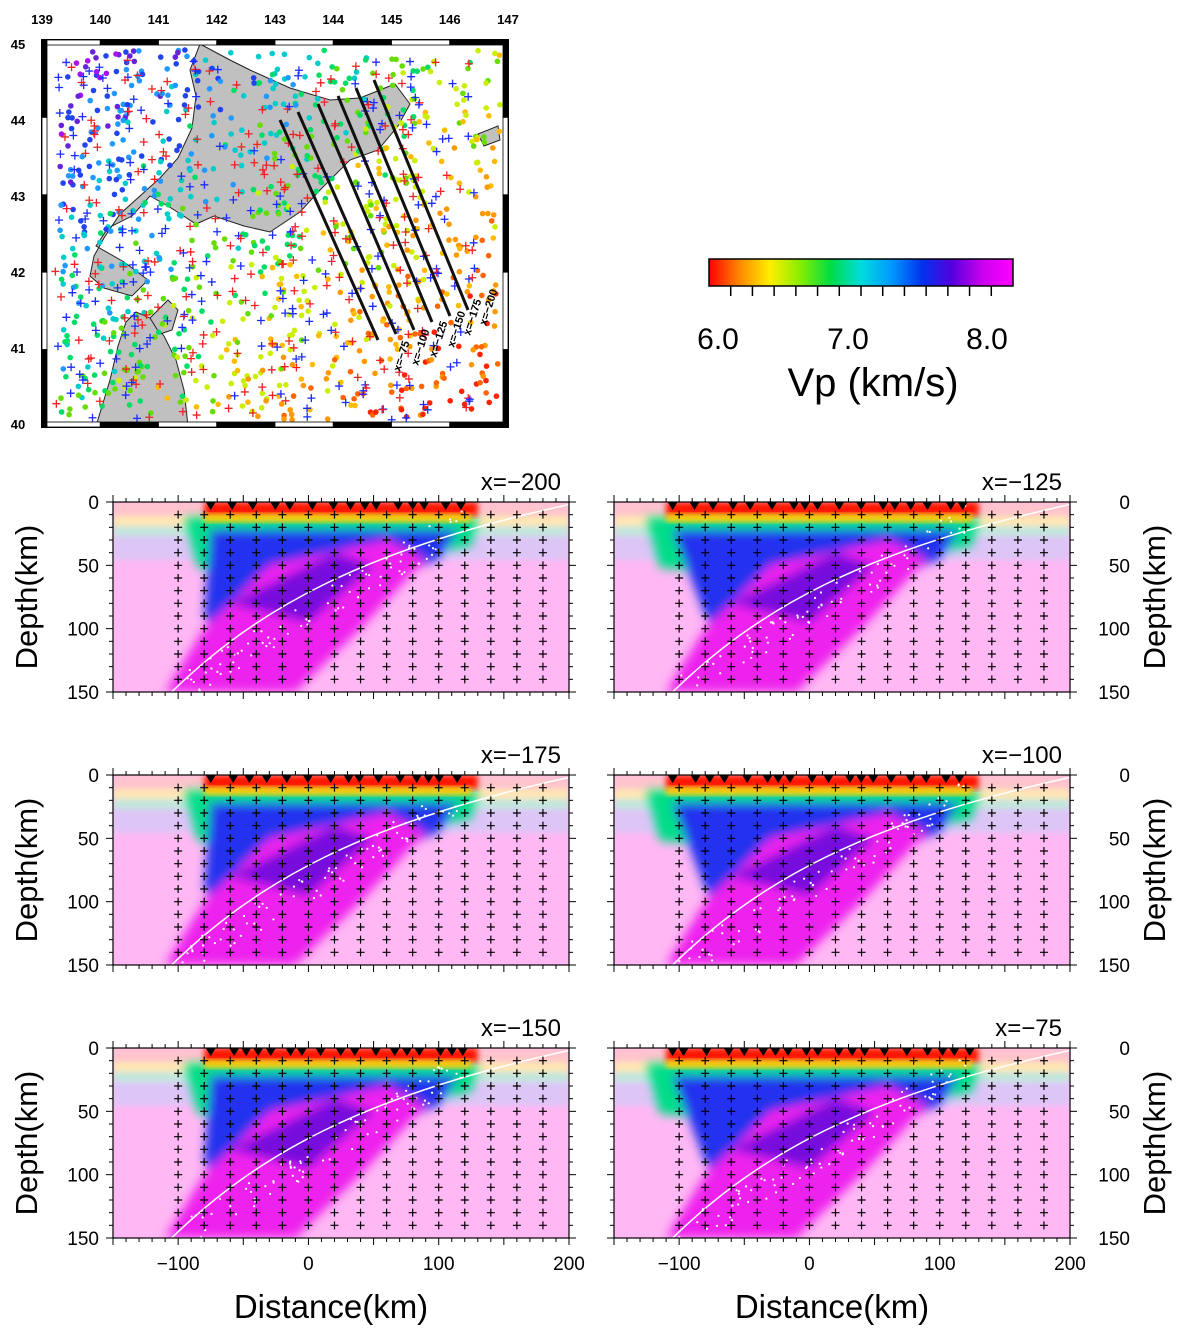  What do you see at coordinates (521, 755) in the screenshot?
I see `panel-title: x=−175` at bounding box center [521, 755].